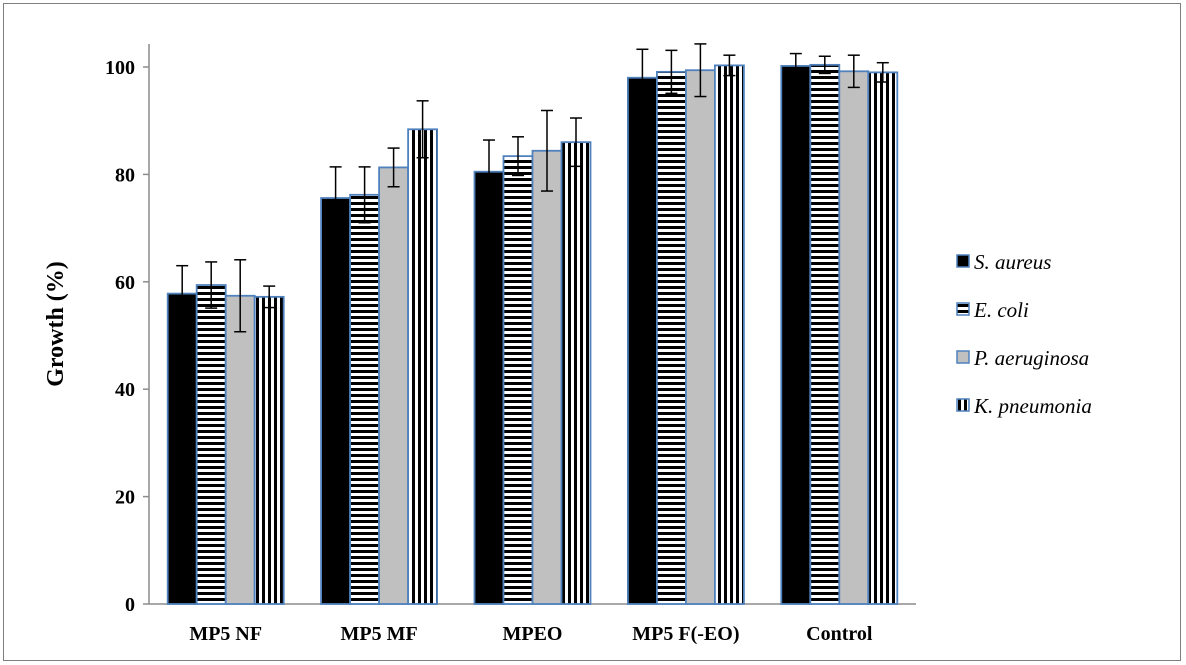  Describe the element at coordinates (125, 498) in the screenshot. I see `y-tick-label: 20` at that location.